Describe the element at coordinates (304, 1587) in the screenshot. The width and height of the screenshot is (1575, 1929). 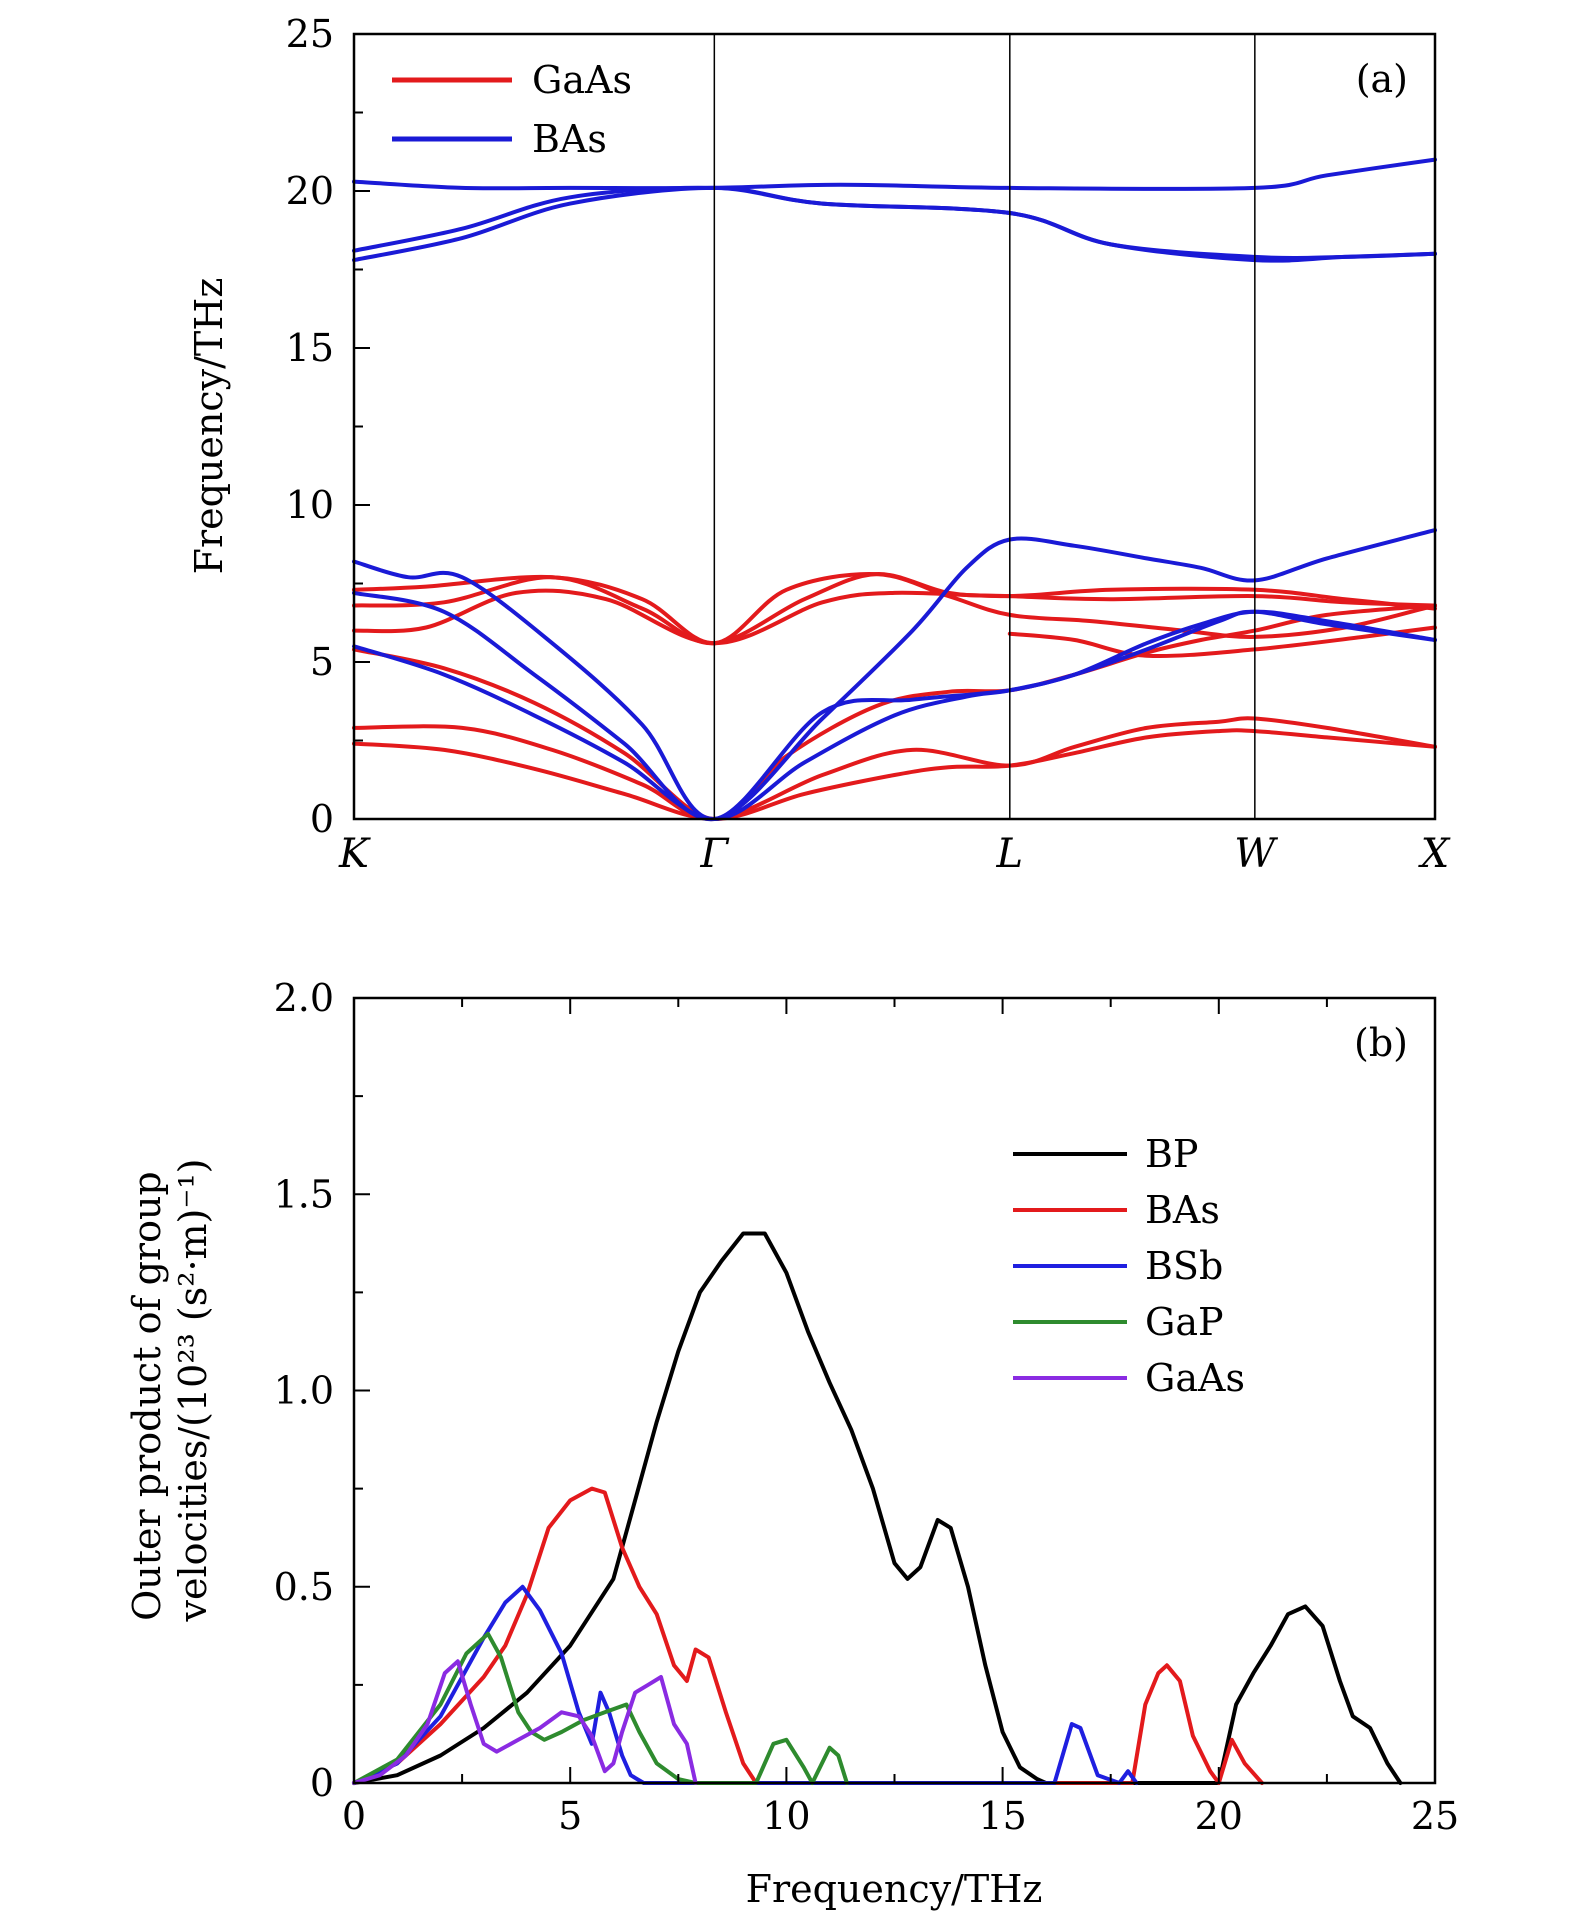
I see `y-tick-label: 0.5` at that location.